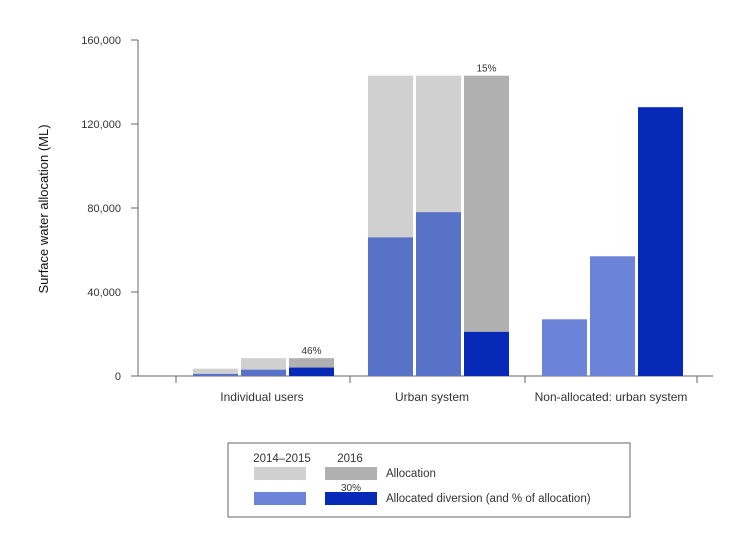 This screenshot has height=540, width=735. Describe the element at coordinates (104, 209) in the screenshot. I see `y-tick-label: 80,000` at that location.